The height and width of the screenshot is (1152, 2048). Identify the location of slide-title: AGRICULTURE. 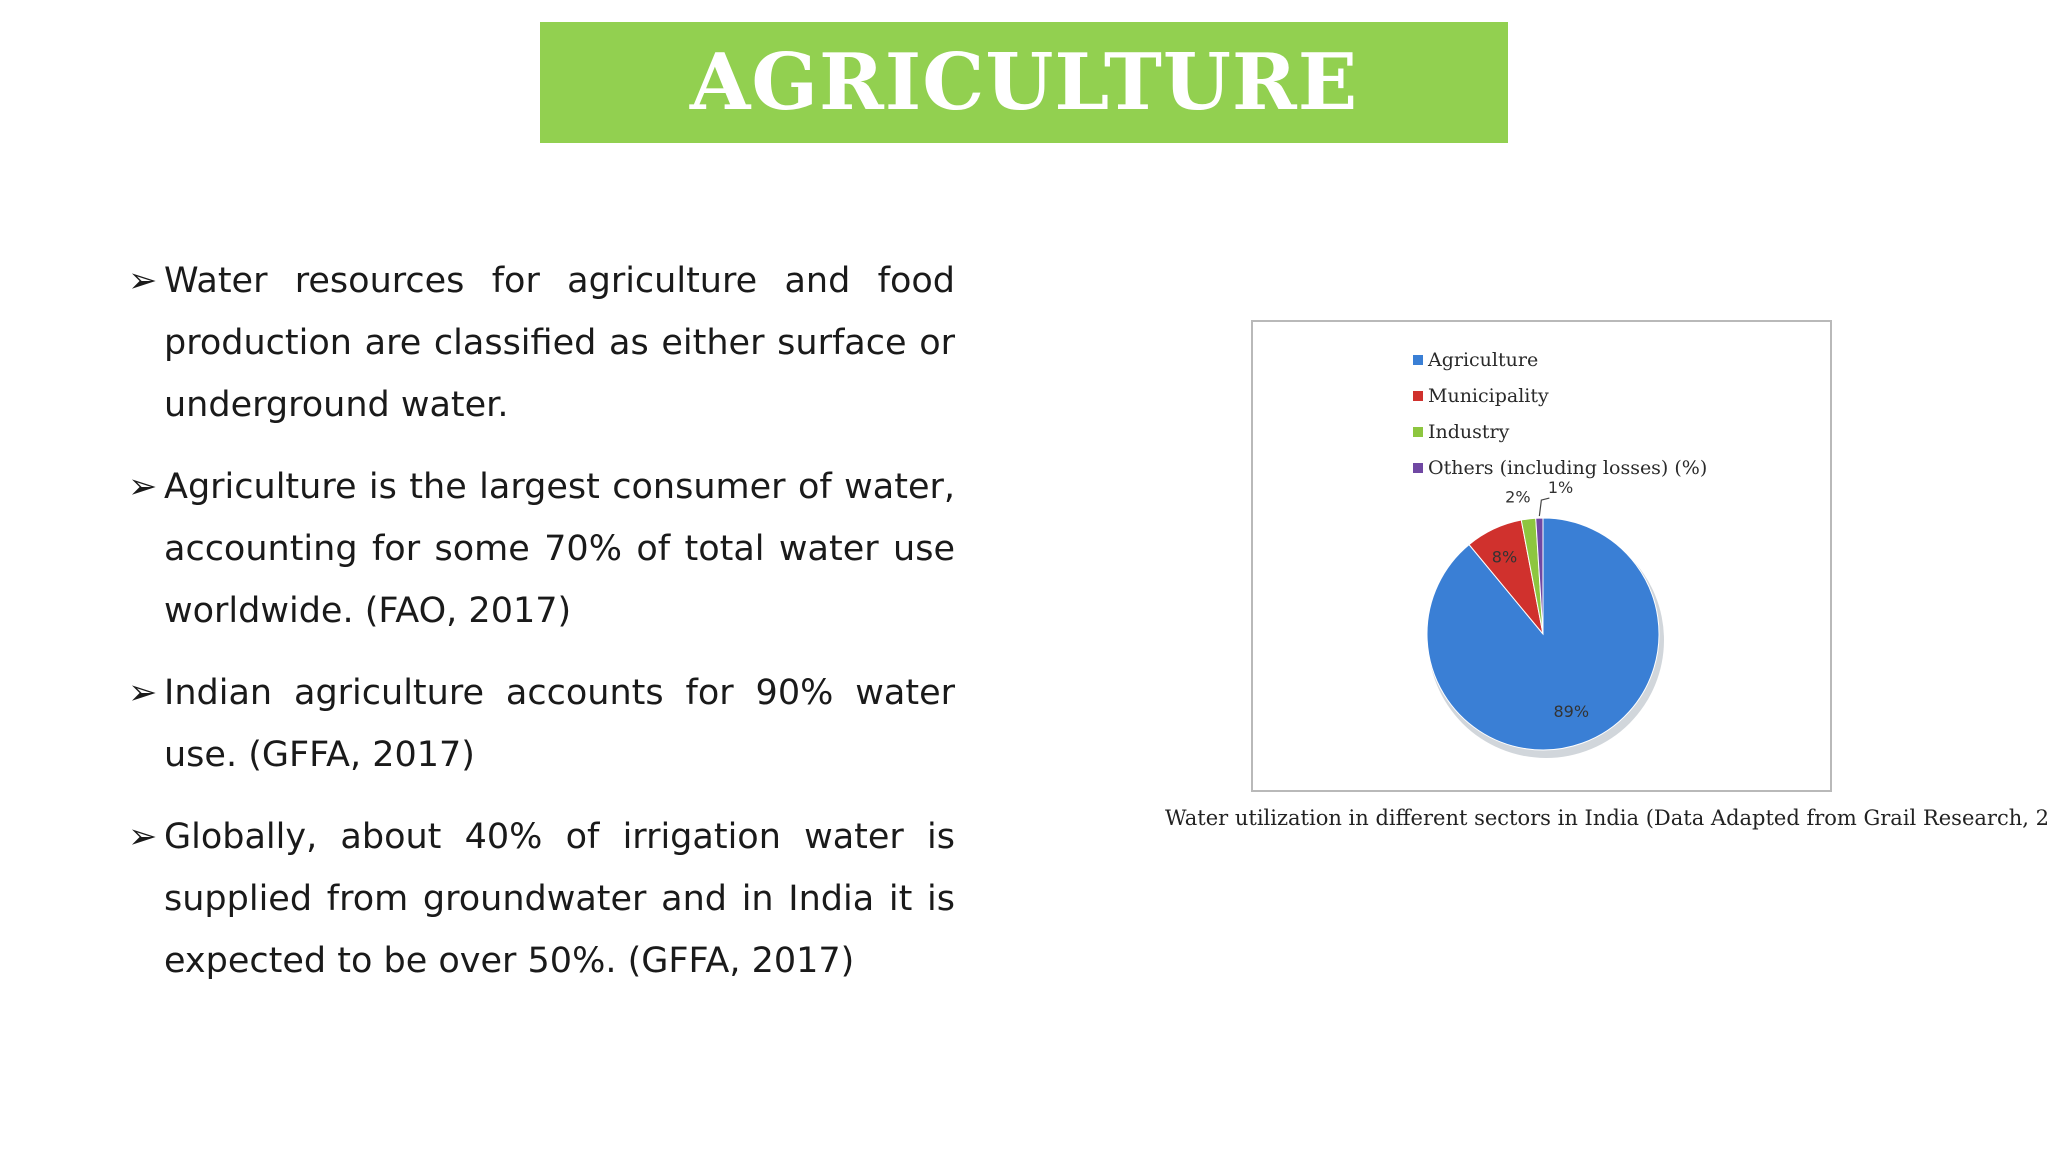
(1024, 82).